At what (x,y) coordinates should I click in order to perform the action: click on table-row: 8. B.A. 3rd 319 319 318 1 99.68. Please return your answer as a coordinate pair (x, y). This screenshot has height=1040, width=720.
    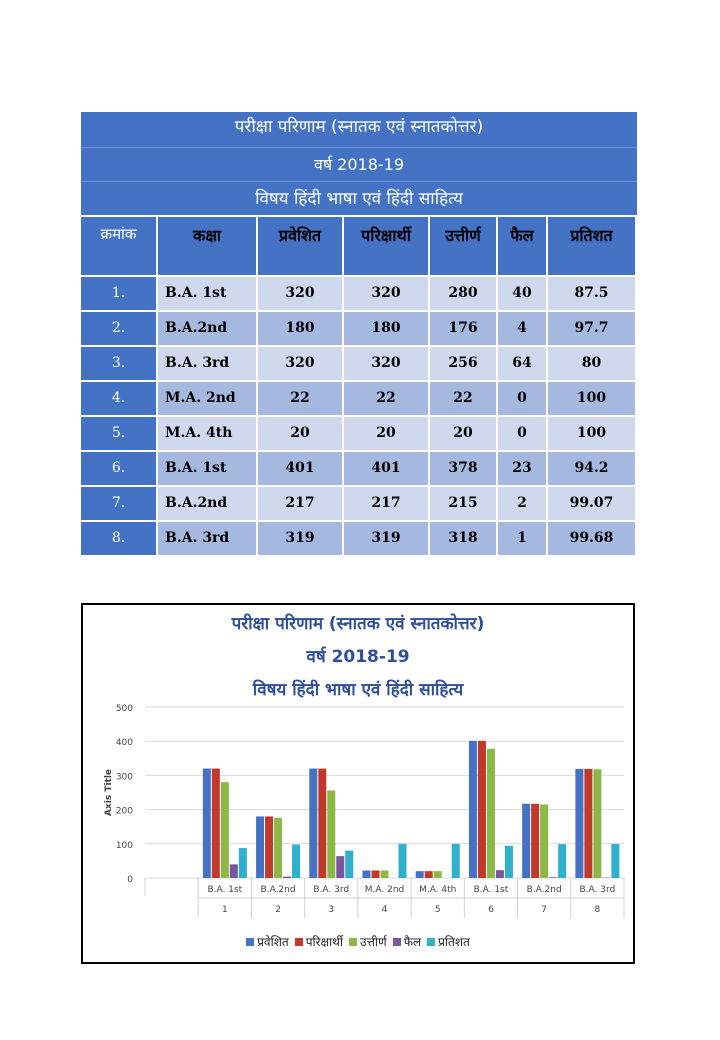
    Looking at the image, I should click on (359, 539).